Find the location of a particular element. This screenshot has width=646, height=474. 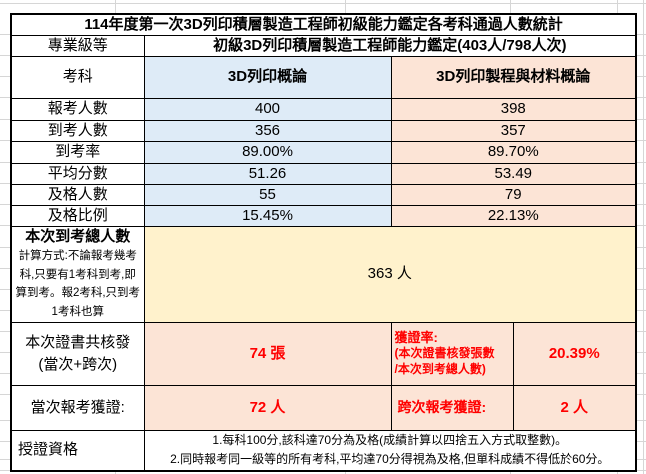

total-attended-title: 本次到考總人數 is located at coordinates (78, 236).